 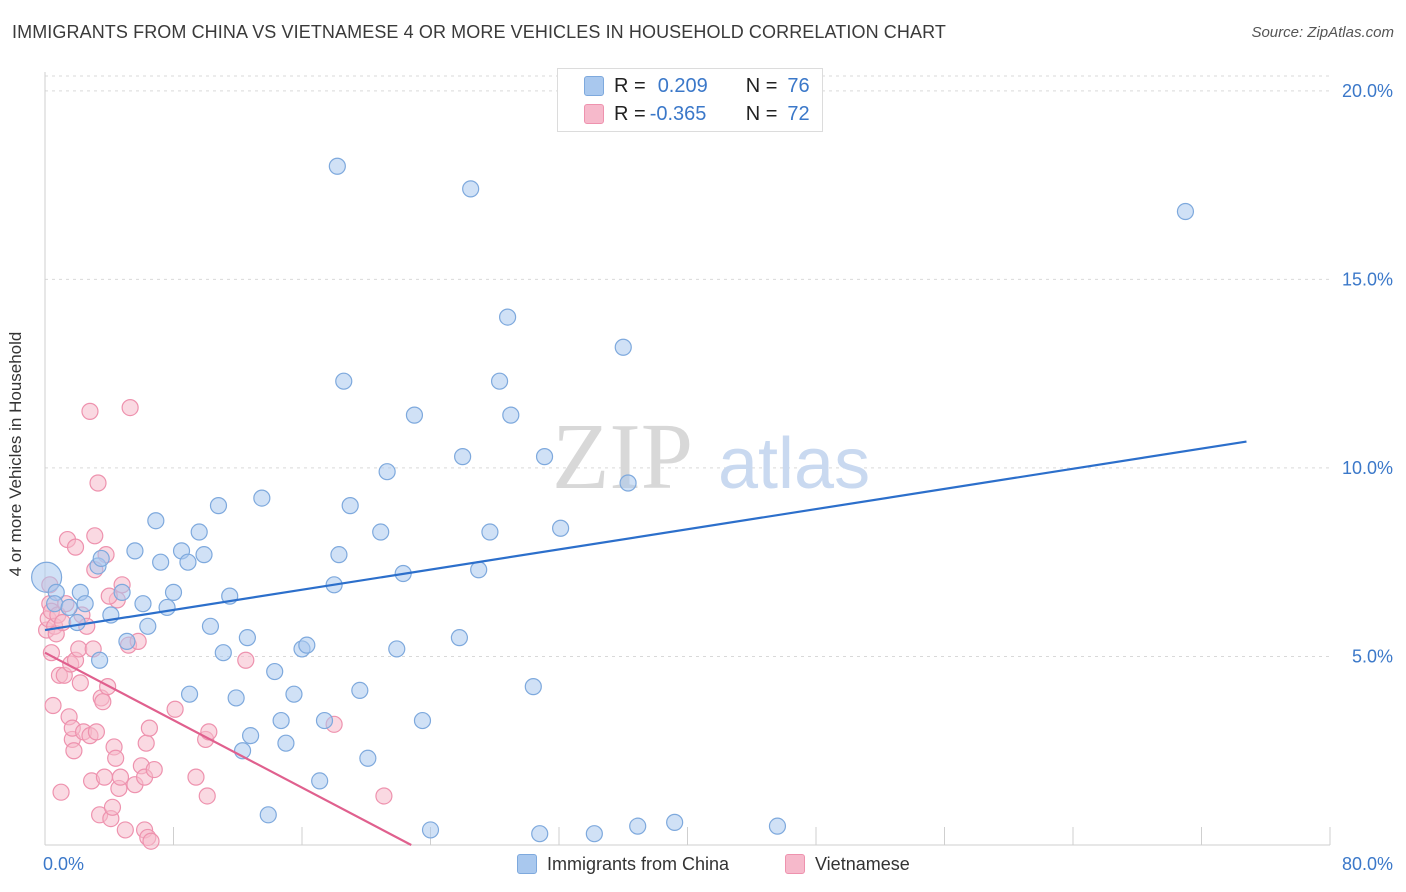 I want to click on watermark: ZIP atlas, so click(x=711, y=457).